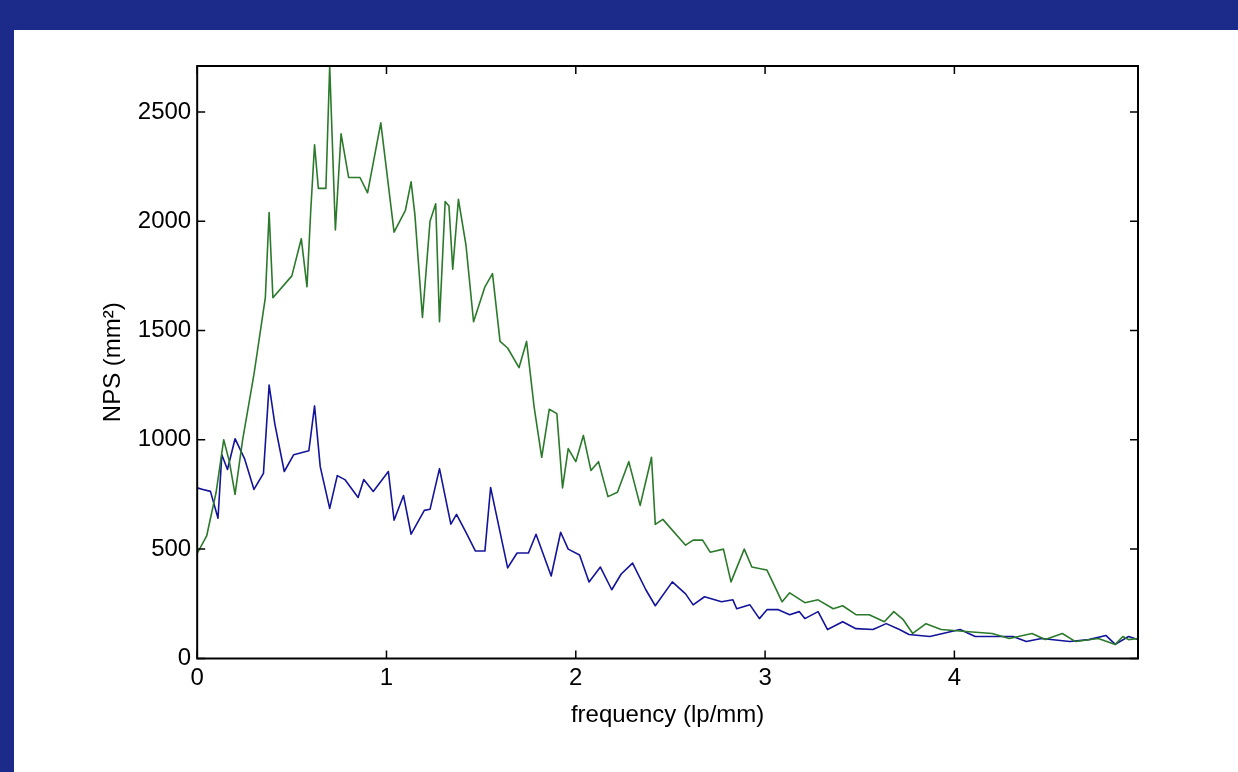 This screenshot has height=772, width=1238. I want to click on x-tick-label: 1, so click(386, 677).